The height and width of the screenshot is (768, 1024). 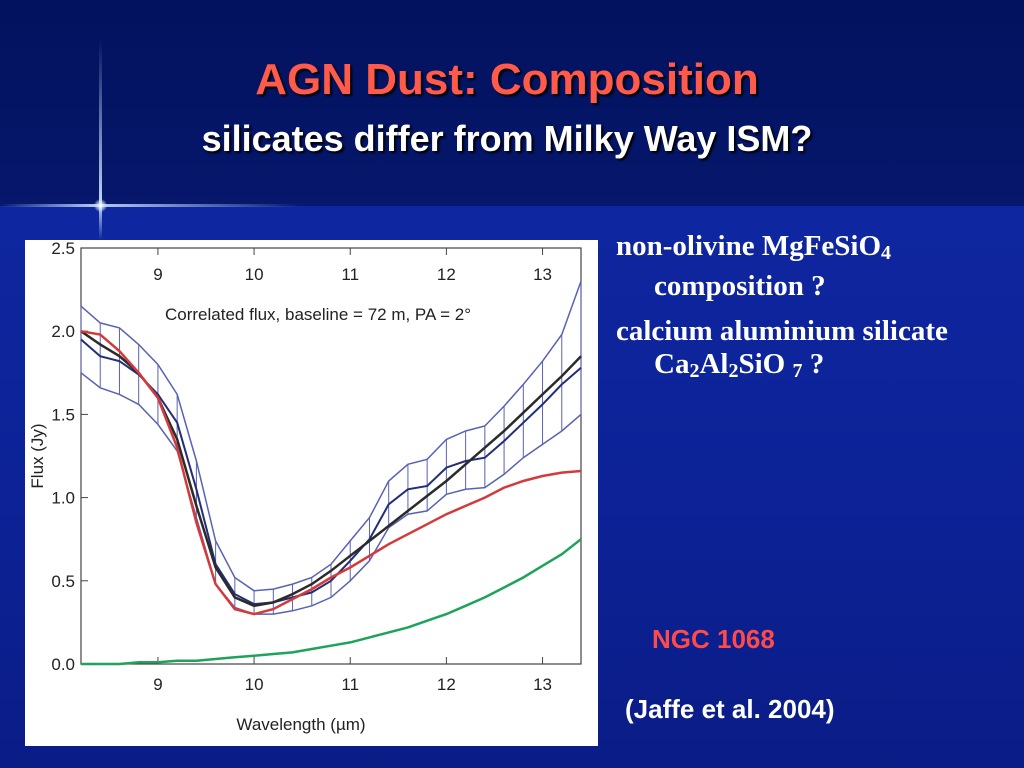 What do you see at coordinates (300, 724) in the screenshot?
I see `x-axis-label: Wavelength (µm)` at bounding box center [300, 724].